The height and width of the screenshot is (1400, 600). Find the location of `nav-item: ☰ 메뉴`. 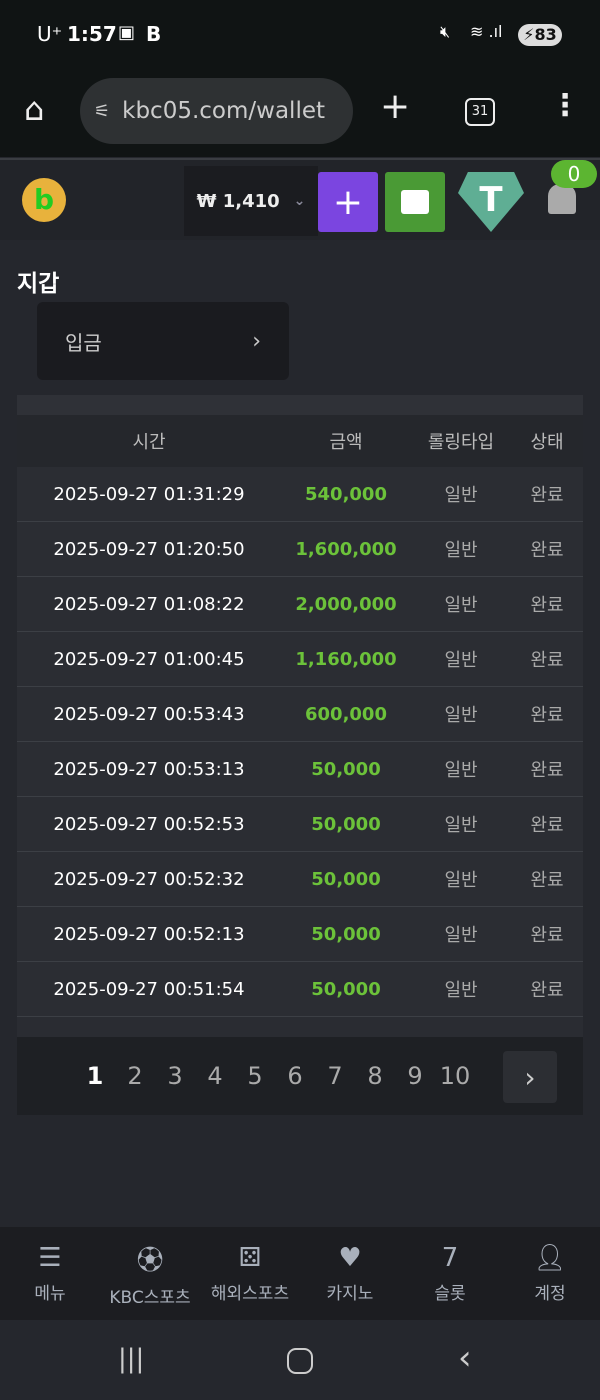

nav-item: ☰ 메뉴 is located at coordinates (50, 1273).